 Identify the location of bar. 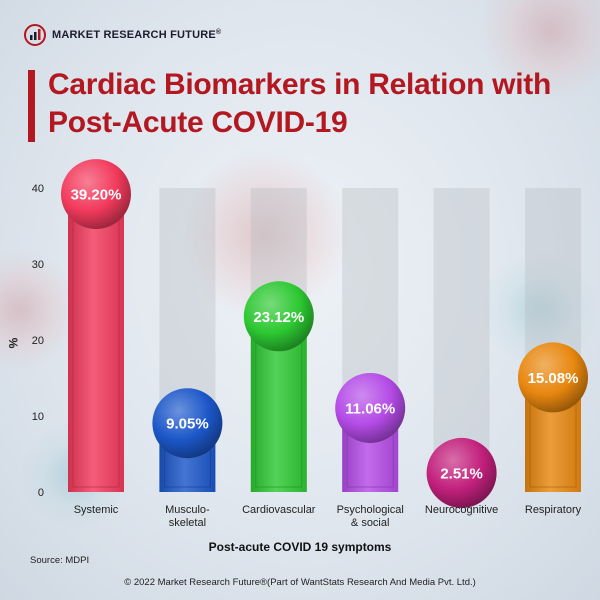
(96, 343).